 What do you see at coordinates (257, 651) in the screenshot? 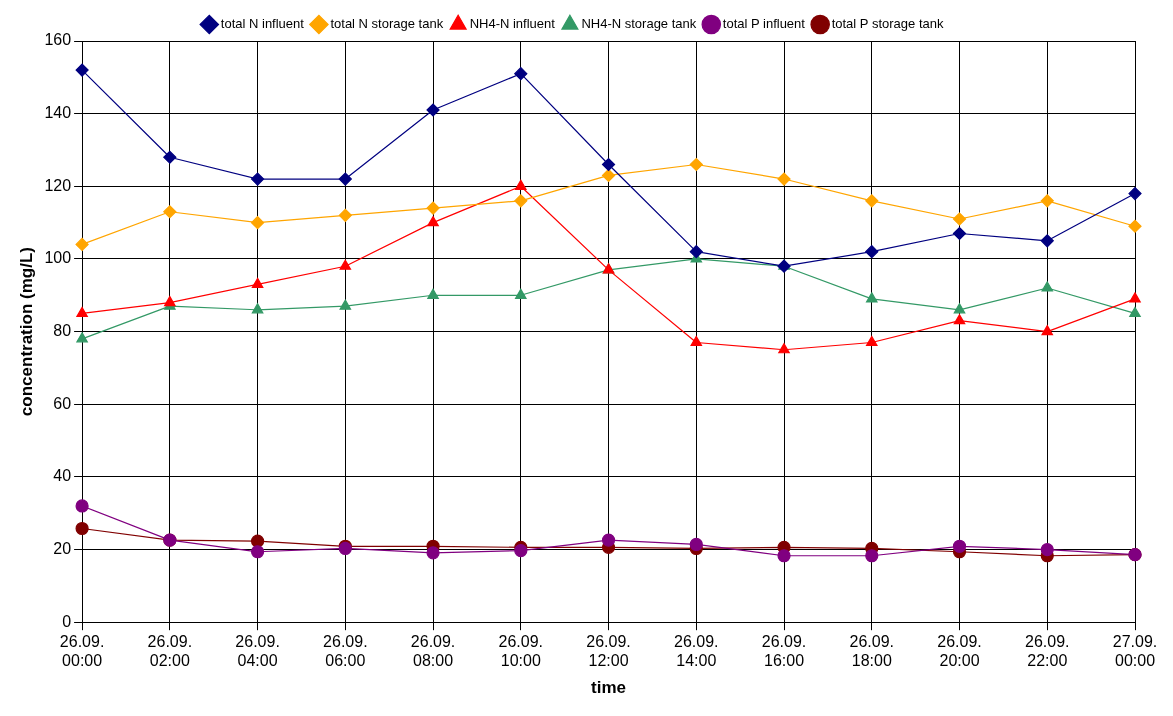
I see `x-tick-label: 26.09. 04:00` at bounding box center [257, 651].